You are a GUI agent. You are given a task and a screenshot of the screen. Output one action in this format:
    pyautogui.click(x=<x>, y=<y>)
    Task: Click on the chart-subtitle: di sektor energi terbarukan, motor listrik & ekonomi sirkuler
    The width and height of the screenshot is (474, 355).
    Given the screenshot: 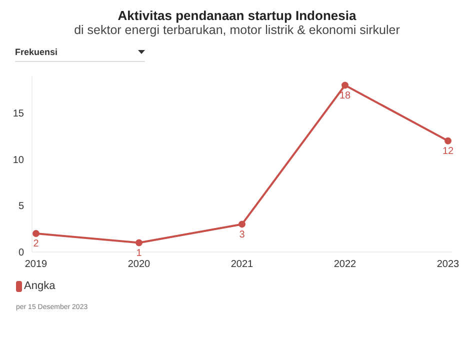 What is the action you would take?
    pyautogui.click(x=237, y=30)
    